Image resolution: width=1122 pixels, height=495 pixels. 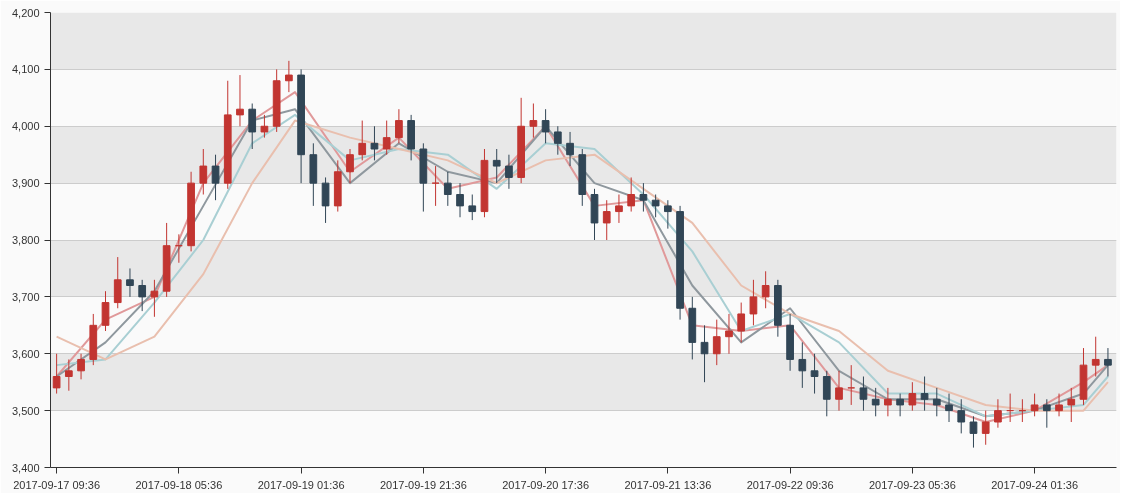 I want to click on x-tick-label: 2017-09-19 21:36, so click(x=423, y=484).